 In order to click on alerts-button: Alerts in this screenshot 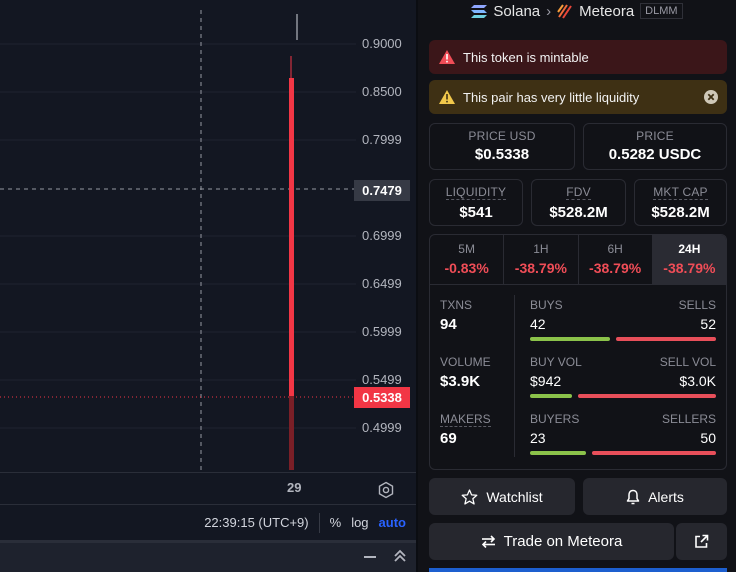, I will do `click(655, 496)`.